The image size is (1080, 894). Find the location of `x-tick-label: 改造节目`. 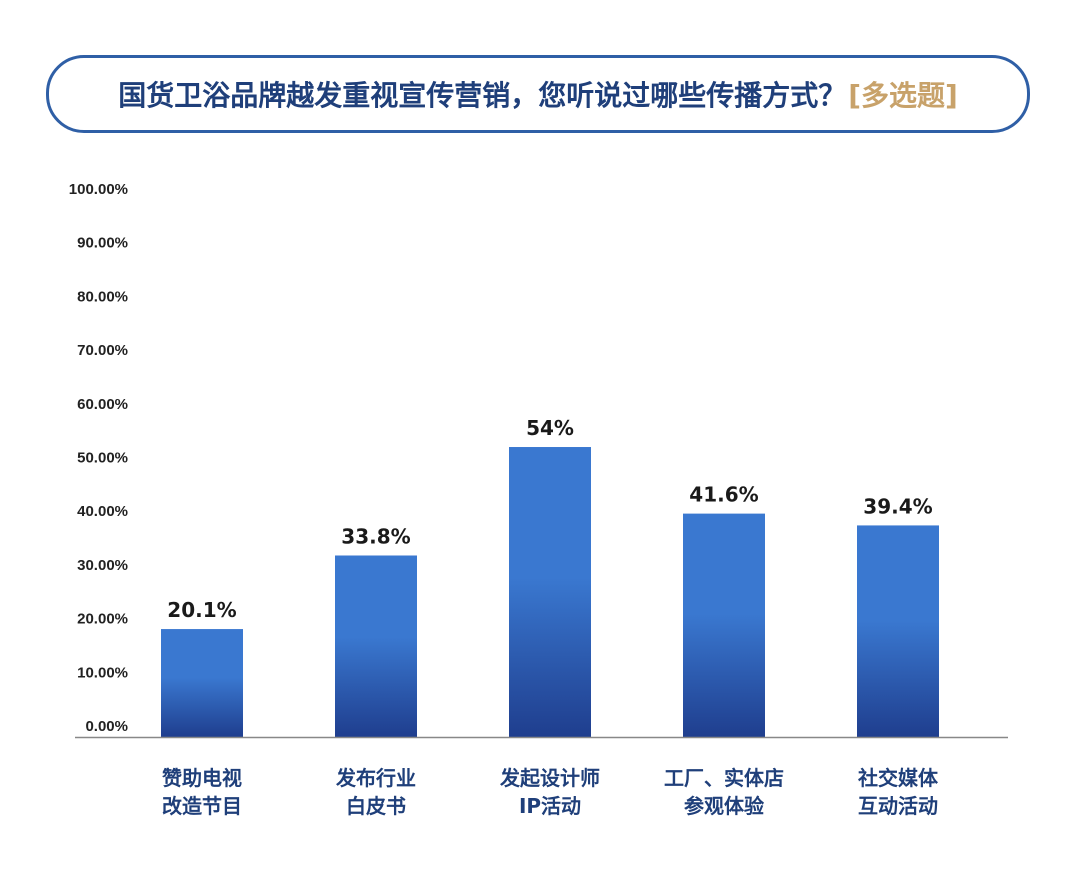

x-tick-label: 改造节目 is located at coordinates (202, 806).